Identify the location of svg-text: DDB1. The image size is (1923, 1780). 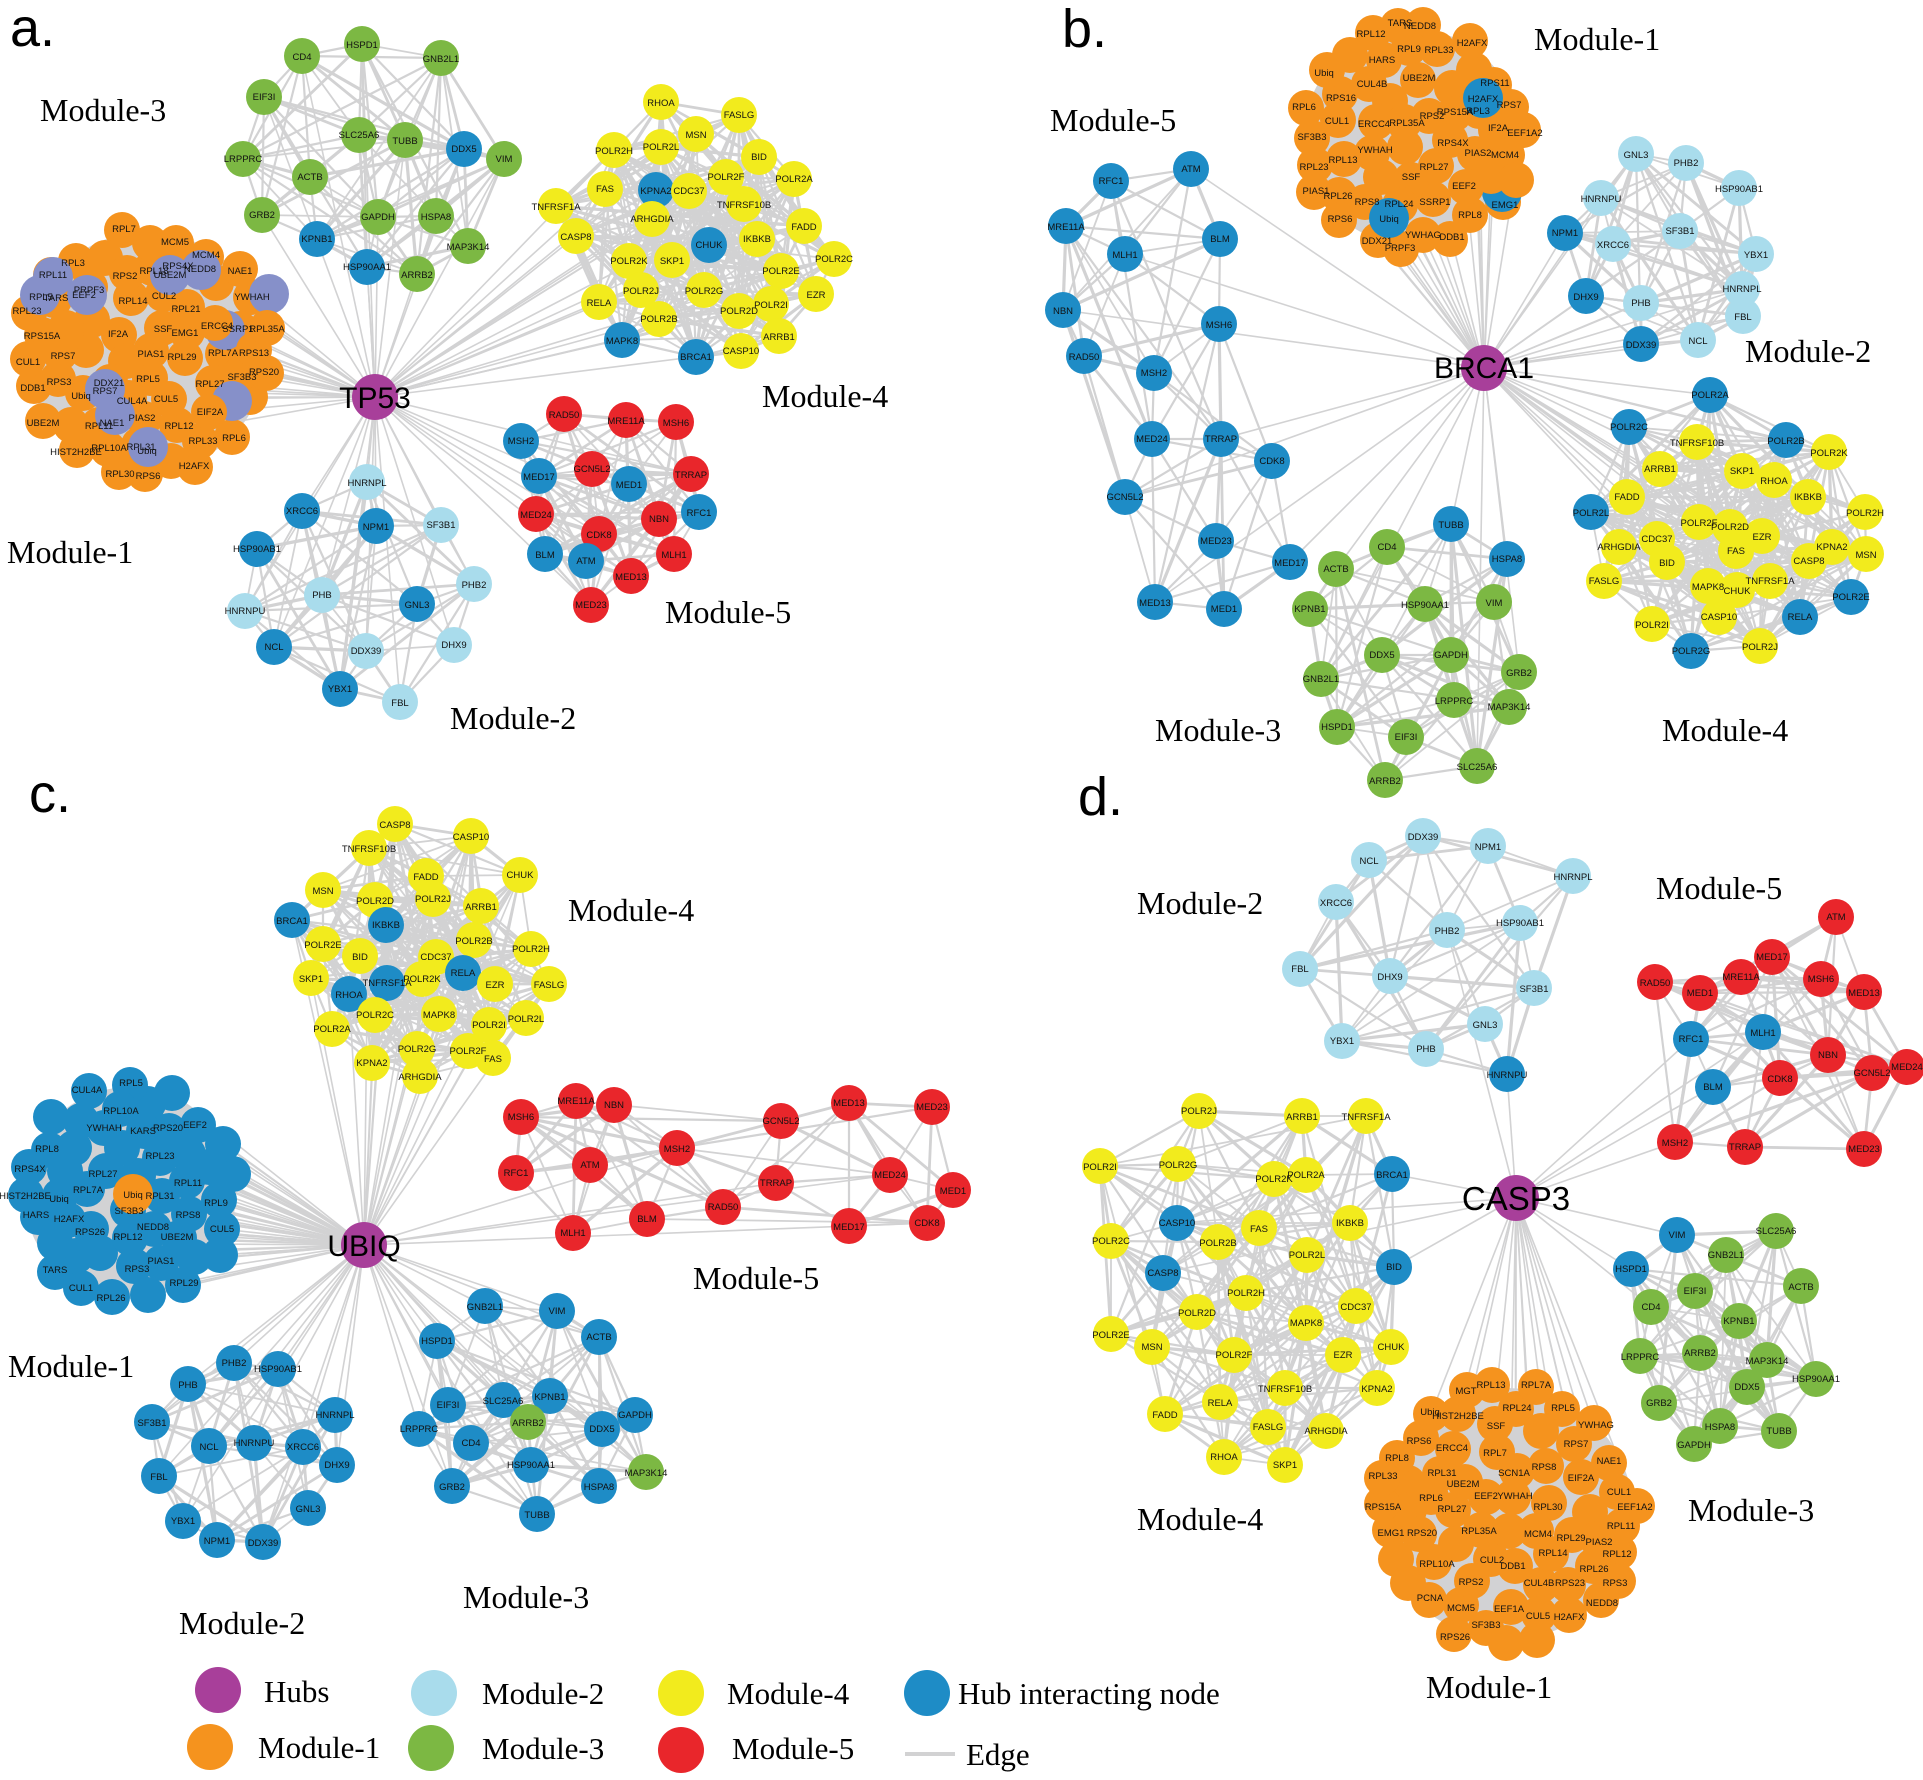
(1512, 1566).